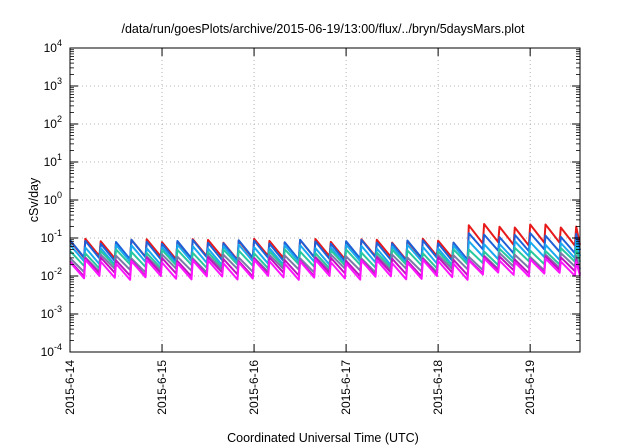  I want to click on x-tick-label: 2015-6-16, so click(254, 387).